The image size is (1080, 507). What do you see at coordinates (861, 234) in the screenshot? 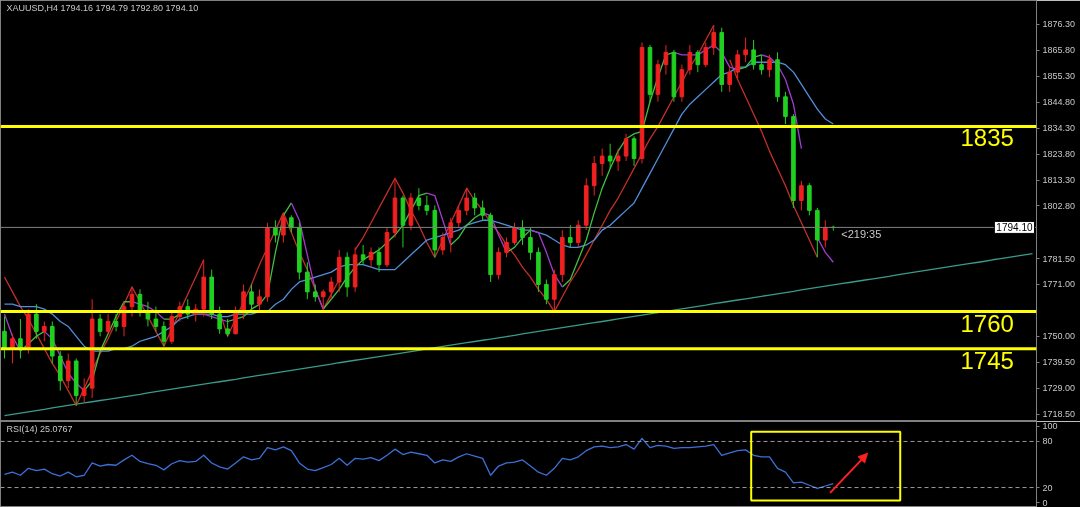
I see `annotation: <219:35` at bounding box center [861, 234].